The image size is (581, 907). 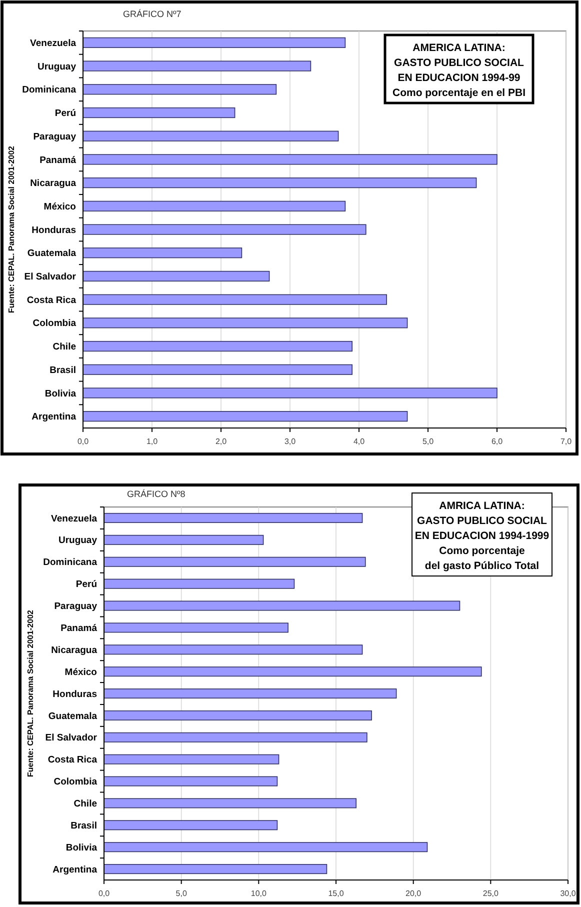 What do you see at coordinates (497, 441) in the screenshot?
I see `x-tick-label: 6,0` at bounding box center [497, 441].